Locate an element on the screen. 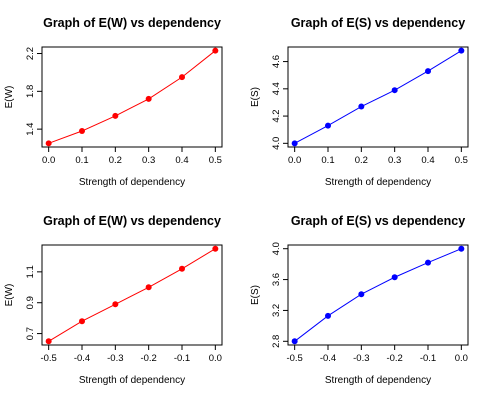  y-tick-label: 3.2 is located at coordinates (276, 310).